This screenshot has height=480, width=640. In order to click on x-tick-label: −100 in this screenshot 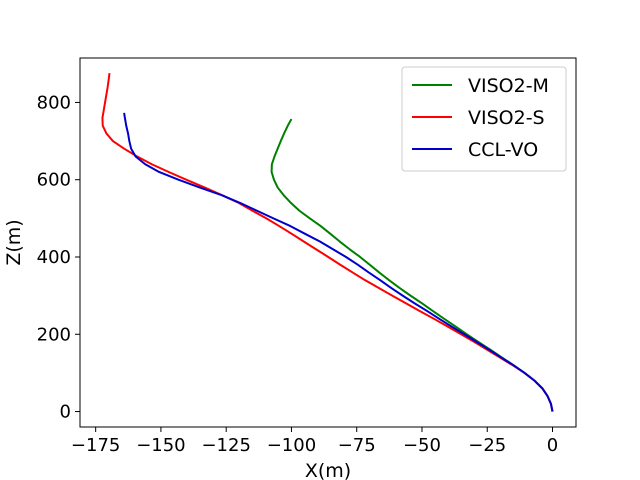, I will do `click(291, 445)`.